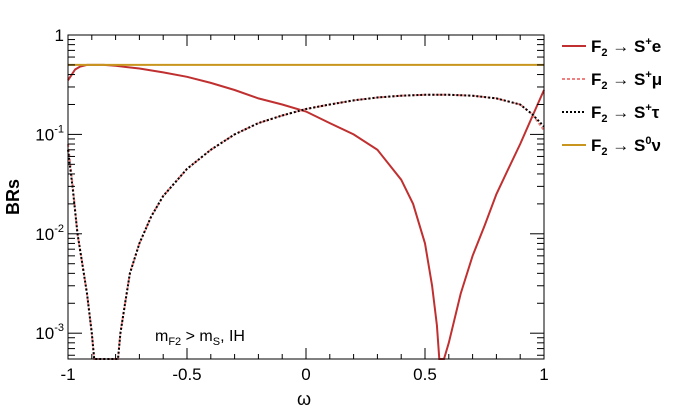 Image resolution: width=696 pixels, height=414 pixels. I want to click on x-tick-label-3: 0.5, so click(425, 374).